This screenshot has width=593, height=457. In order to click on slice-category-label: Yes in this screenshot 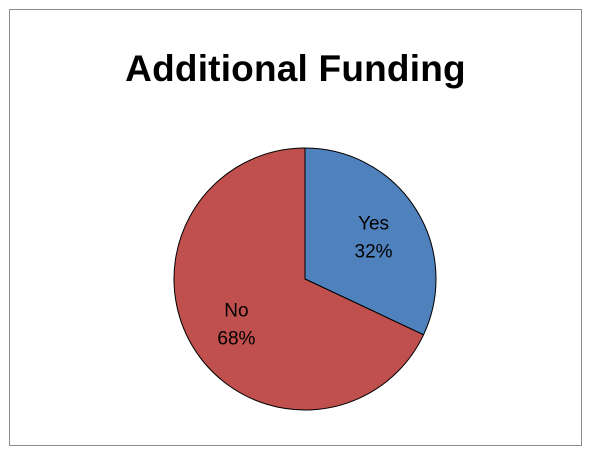, I will do `click(373, 223)`.